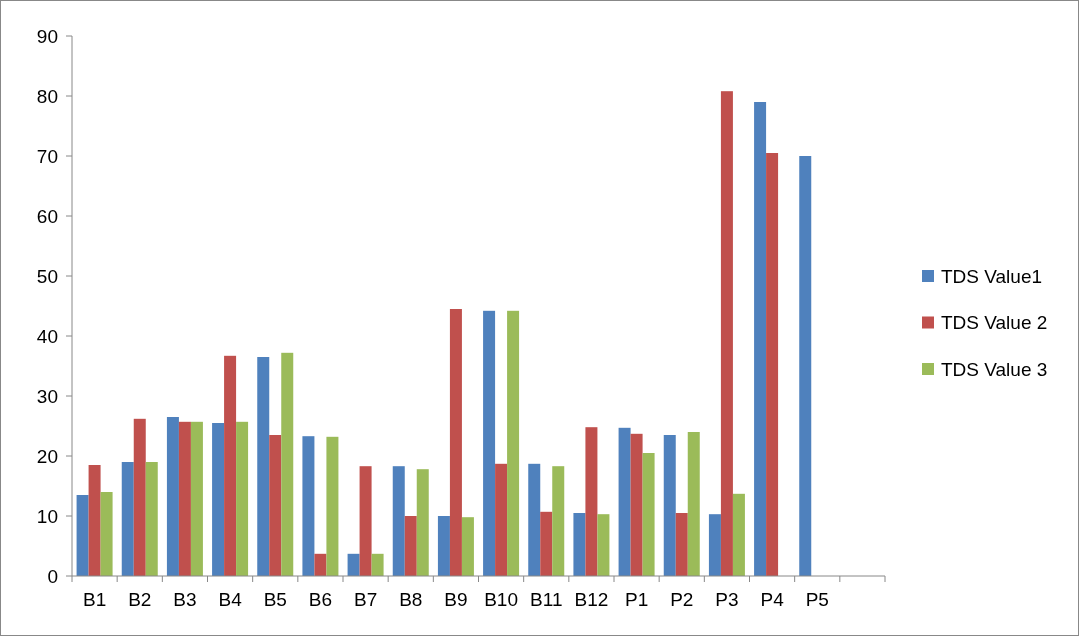 This screenshot has height=636, width=1079. What do you see at coordinates (365, 599) in the screenshot?
I see `x-tick-label: B7` at bounding box center [365, 599].